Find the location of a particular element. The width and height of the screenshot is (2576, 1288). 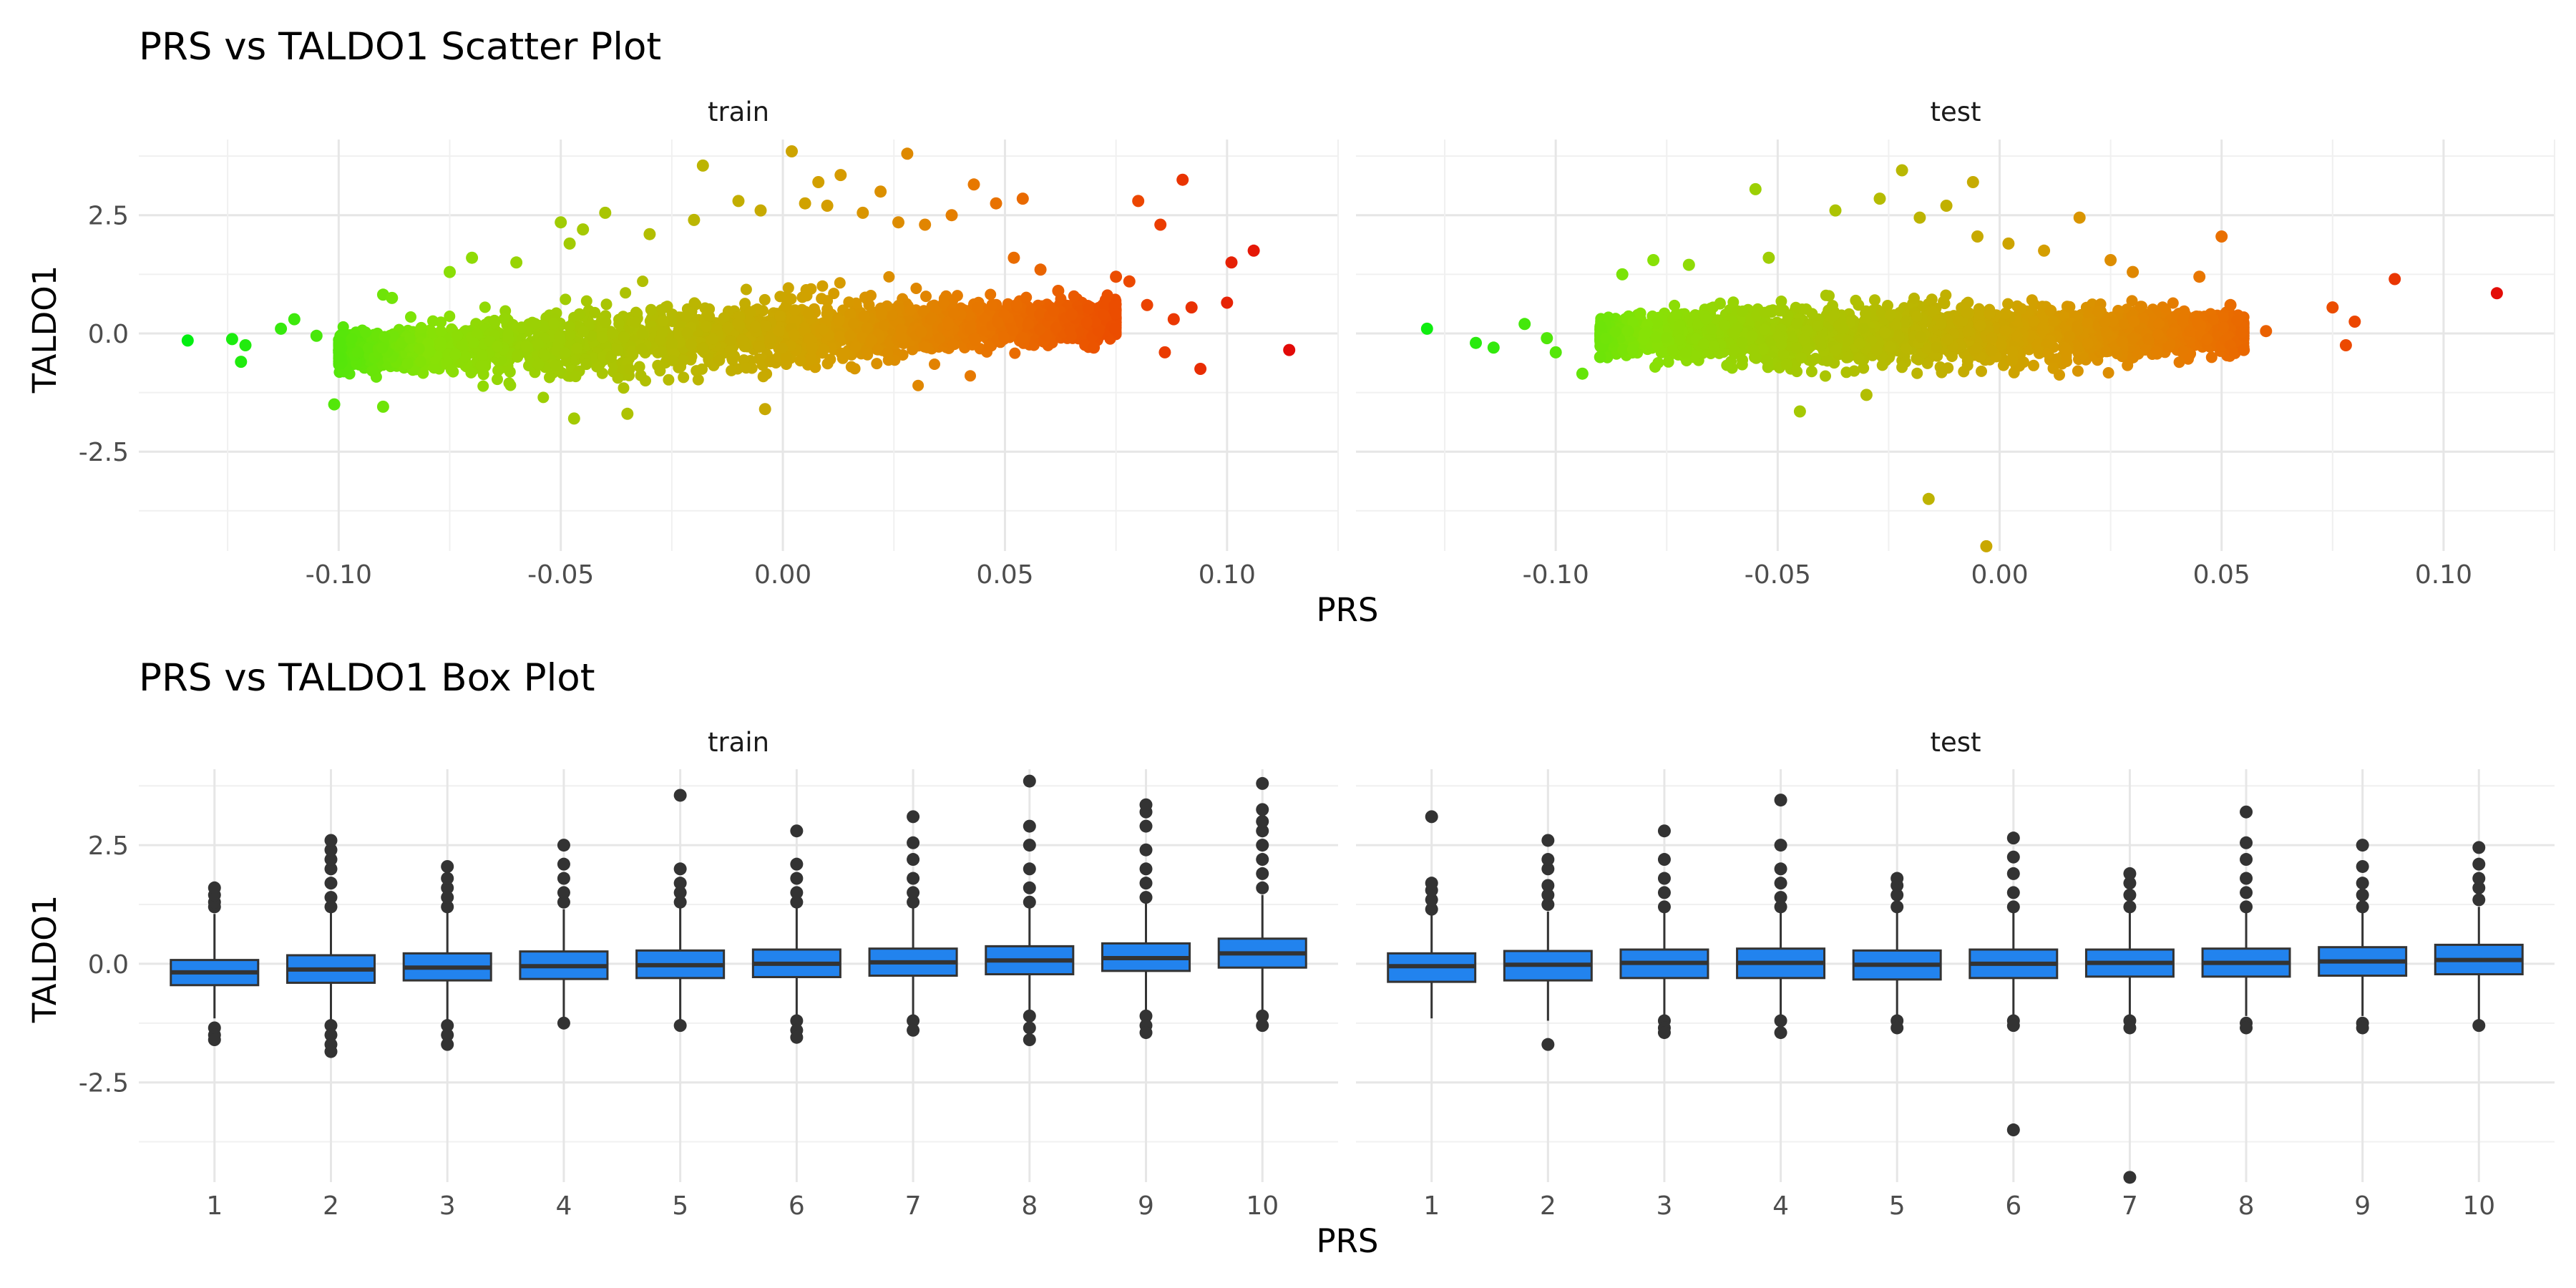

scatter-test-x-tick-label: -0.05 is located at coordinates (1778, 575).